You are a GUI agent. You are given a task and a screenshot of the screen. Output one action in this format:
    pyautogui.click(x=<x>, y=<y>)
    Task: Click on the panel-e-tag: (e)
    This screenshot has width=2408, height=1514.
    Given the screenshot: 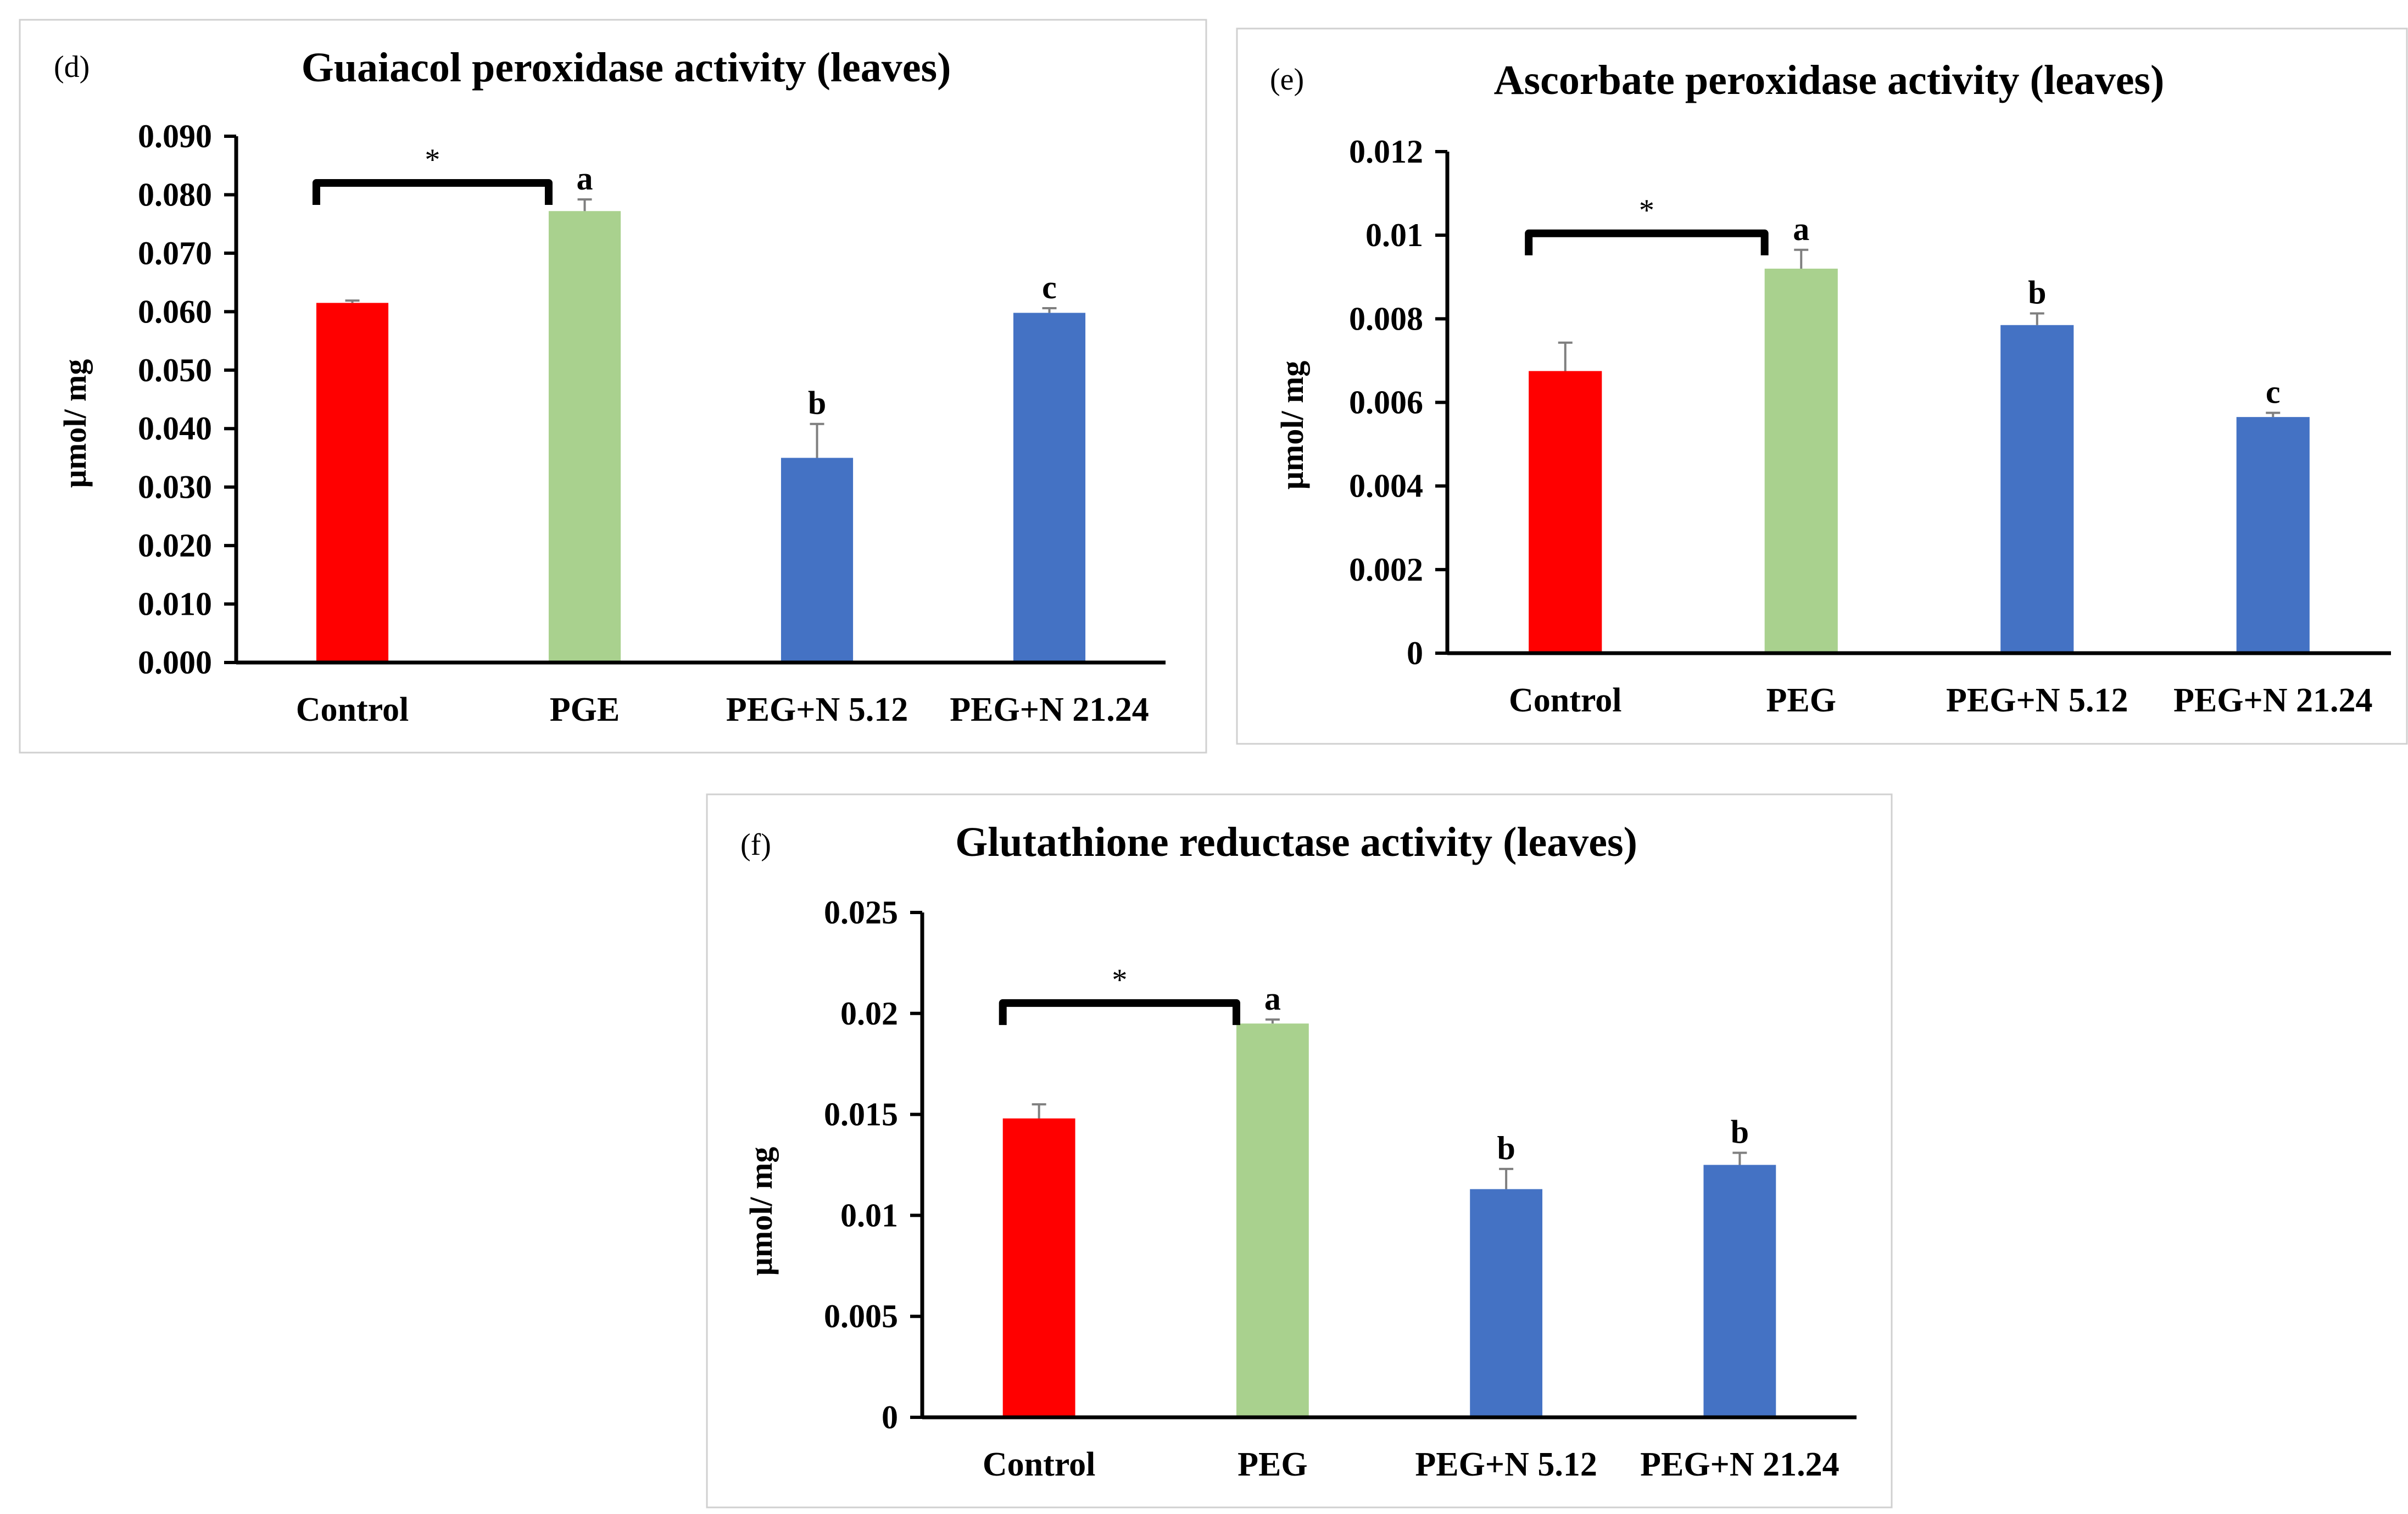 What is the action you would take?
    pyautogui.click(x=1287, y=80)
    